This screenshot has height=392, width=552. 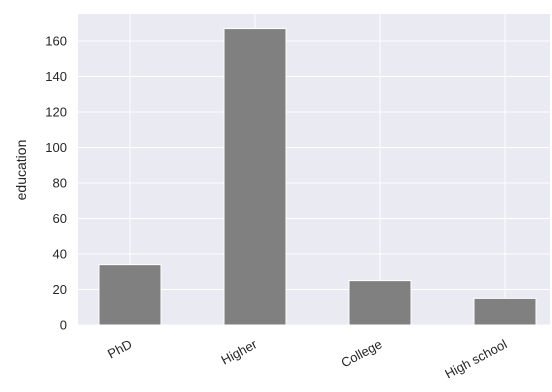 What do you see at coordinates (21, 170) in the screenshot?
I see `y-axis-label: education` at bounding box center [21, 170].